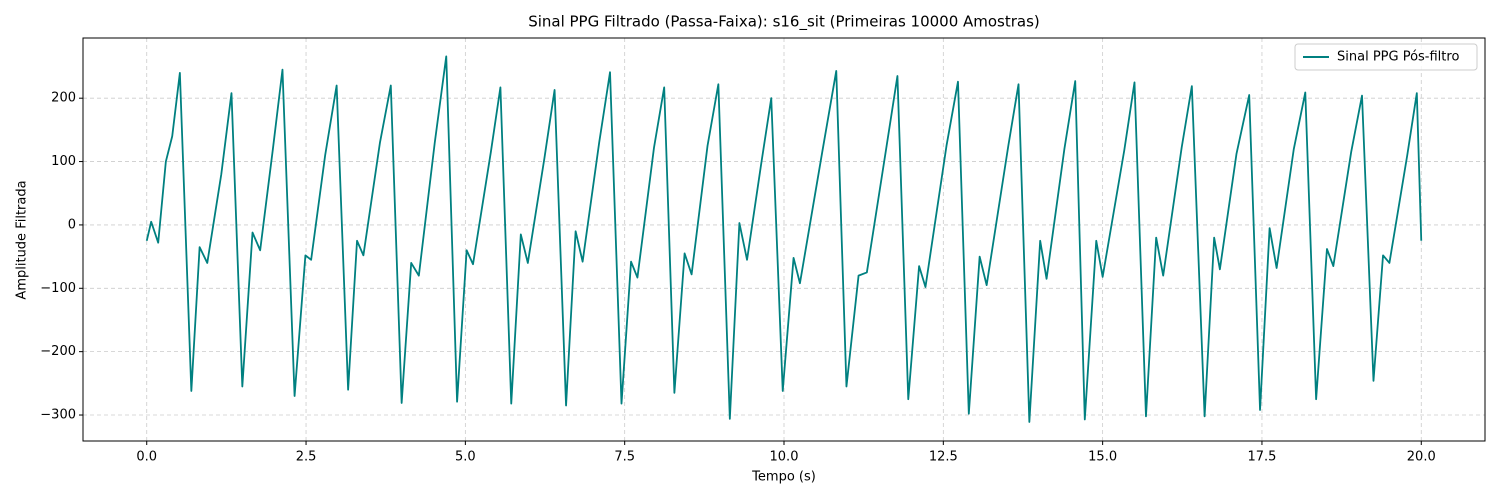 The image size is (1500, 504). Describe the element at coordinates (63, 161) in the screenshot. I see `y-tick-label: 100` at that location.